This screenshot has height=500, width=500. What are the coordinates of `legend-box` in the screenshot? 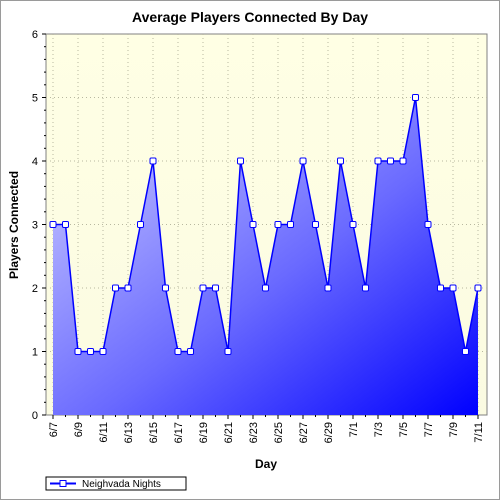 It's located at (116, 483).